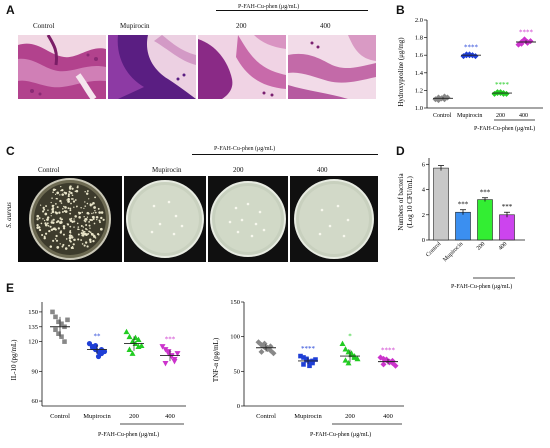 Image resolution: width=550 pixels, height=448 pixels. Describe the element at coordinates (485, 193) in the screenshot. I see `chart-d-significance: ***` at that location.